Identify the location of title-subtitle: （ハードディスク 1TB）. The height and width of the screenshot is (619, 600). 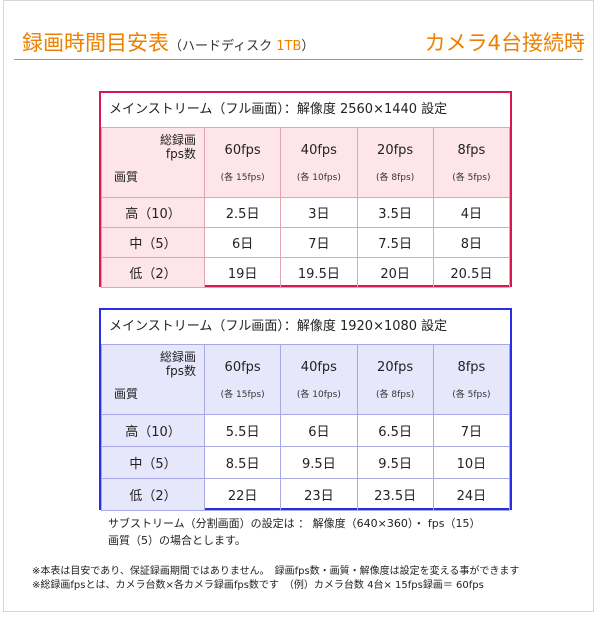
(241, 46).